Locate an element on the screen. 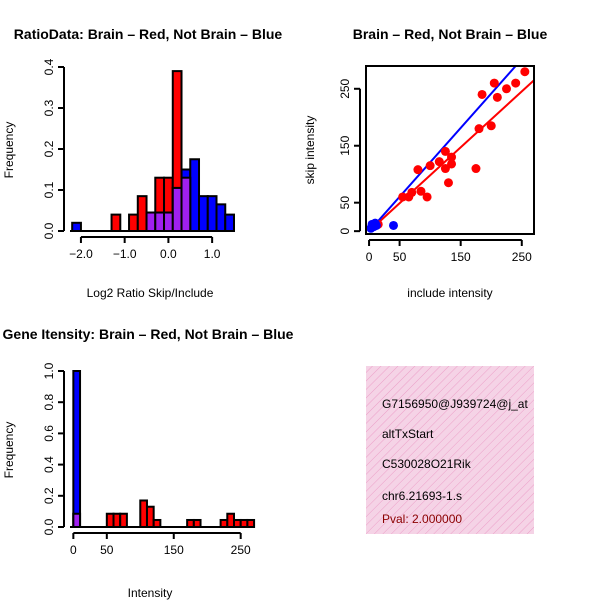 Image resolution: width=600 pixels, height=600 pixels. scatter-x-tick-label: 0 is located at coordinates (369, 257).